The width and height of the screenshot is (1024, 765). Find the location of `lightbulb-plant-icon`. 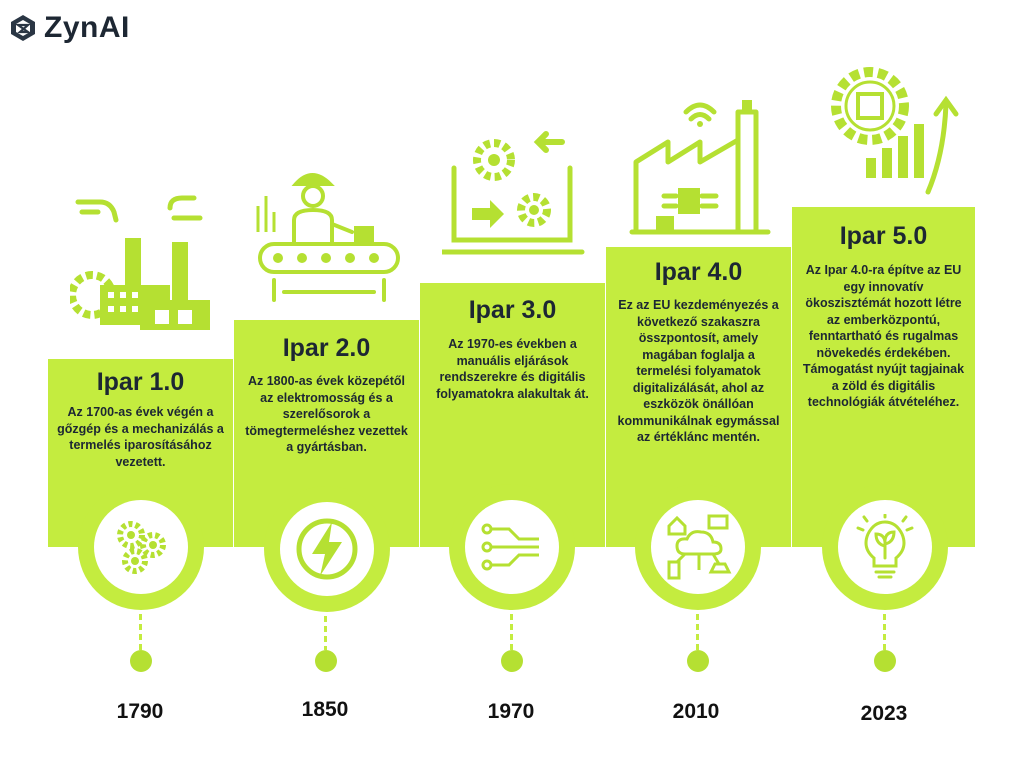

lightbulb-plant-icon is located at coordinates (885, 546).